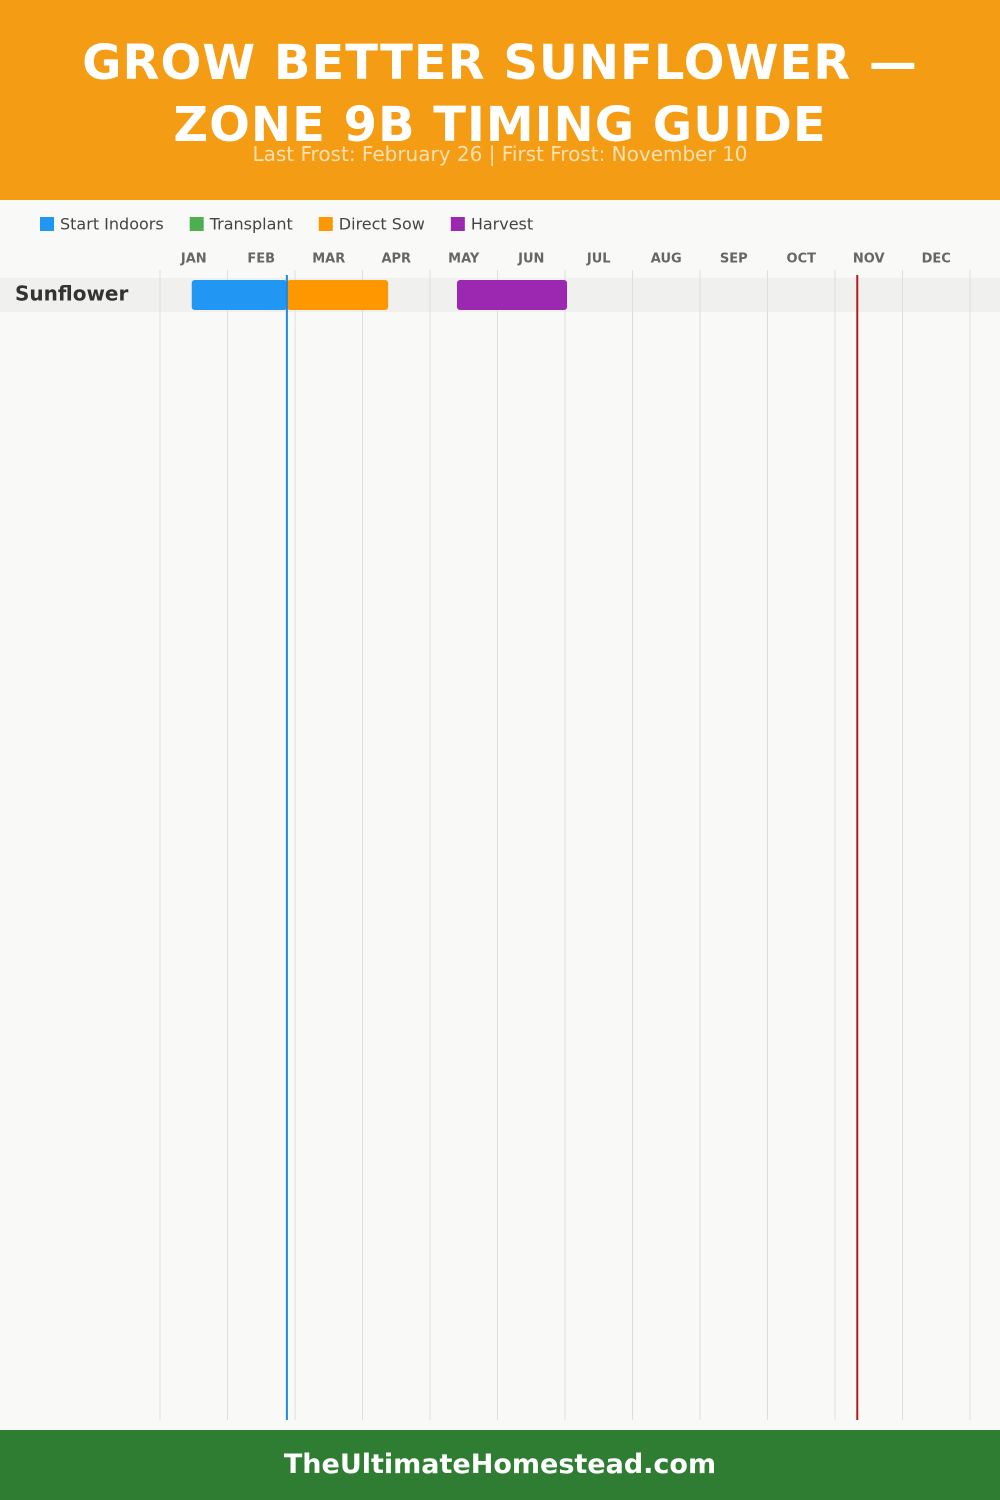 Image resolution: width=1000 pixels, height=1500 pixels. Describe the element at coordinates (500, 63) in the screenshot. I see `title-line: GROW BETTER SUNFLOWER —` at that location.